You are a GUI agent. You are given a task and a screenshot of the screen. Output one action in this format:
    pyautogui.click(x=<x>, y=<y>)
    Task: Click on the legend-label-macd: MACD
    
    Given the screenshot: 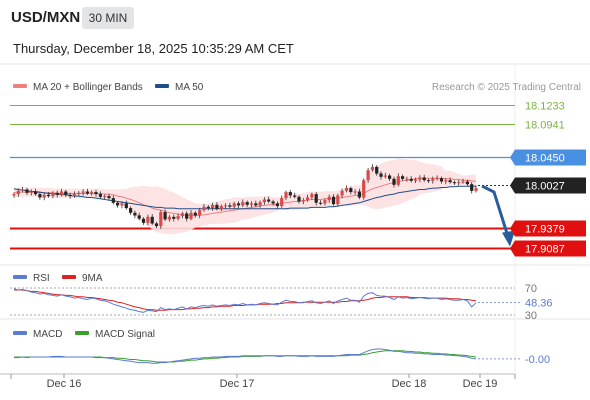 What is the action you would take?
    pyautogui.click(x=47, y=334)
    